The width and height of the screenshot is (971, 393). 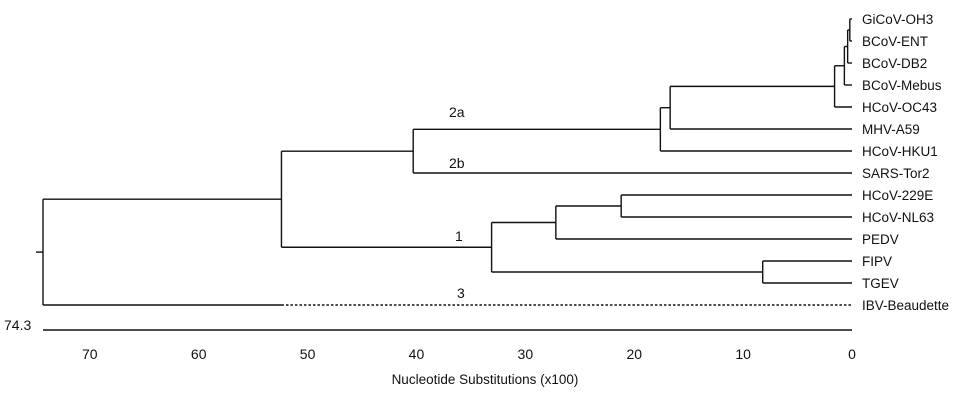 I want to click on taxon-label: HCoV-NL63, so click(x=898, y=217).